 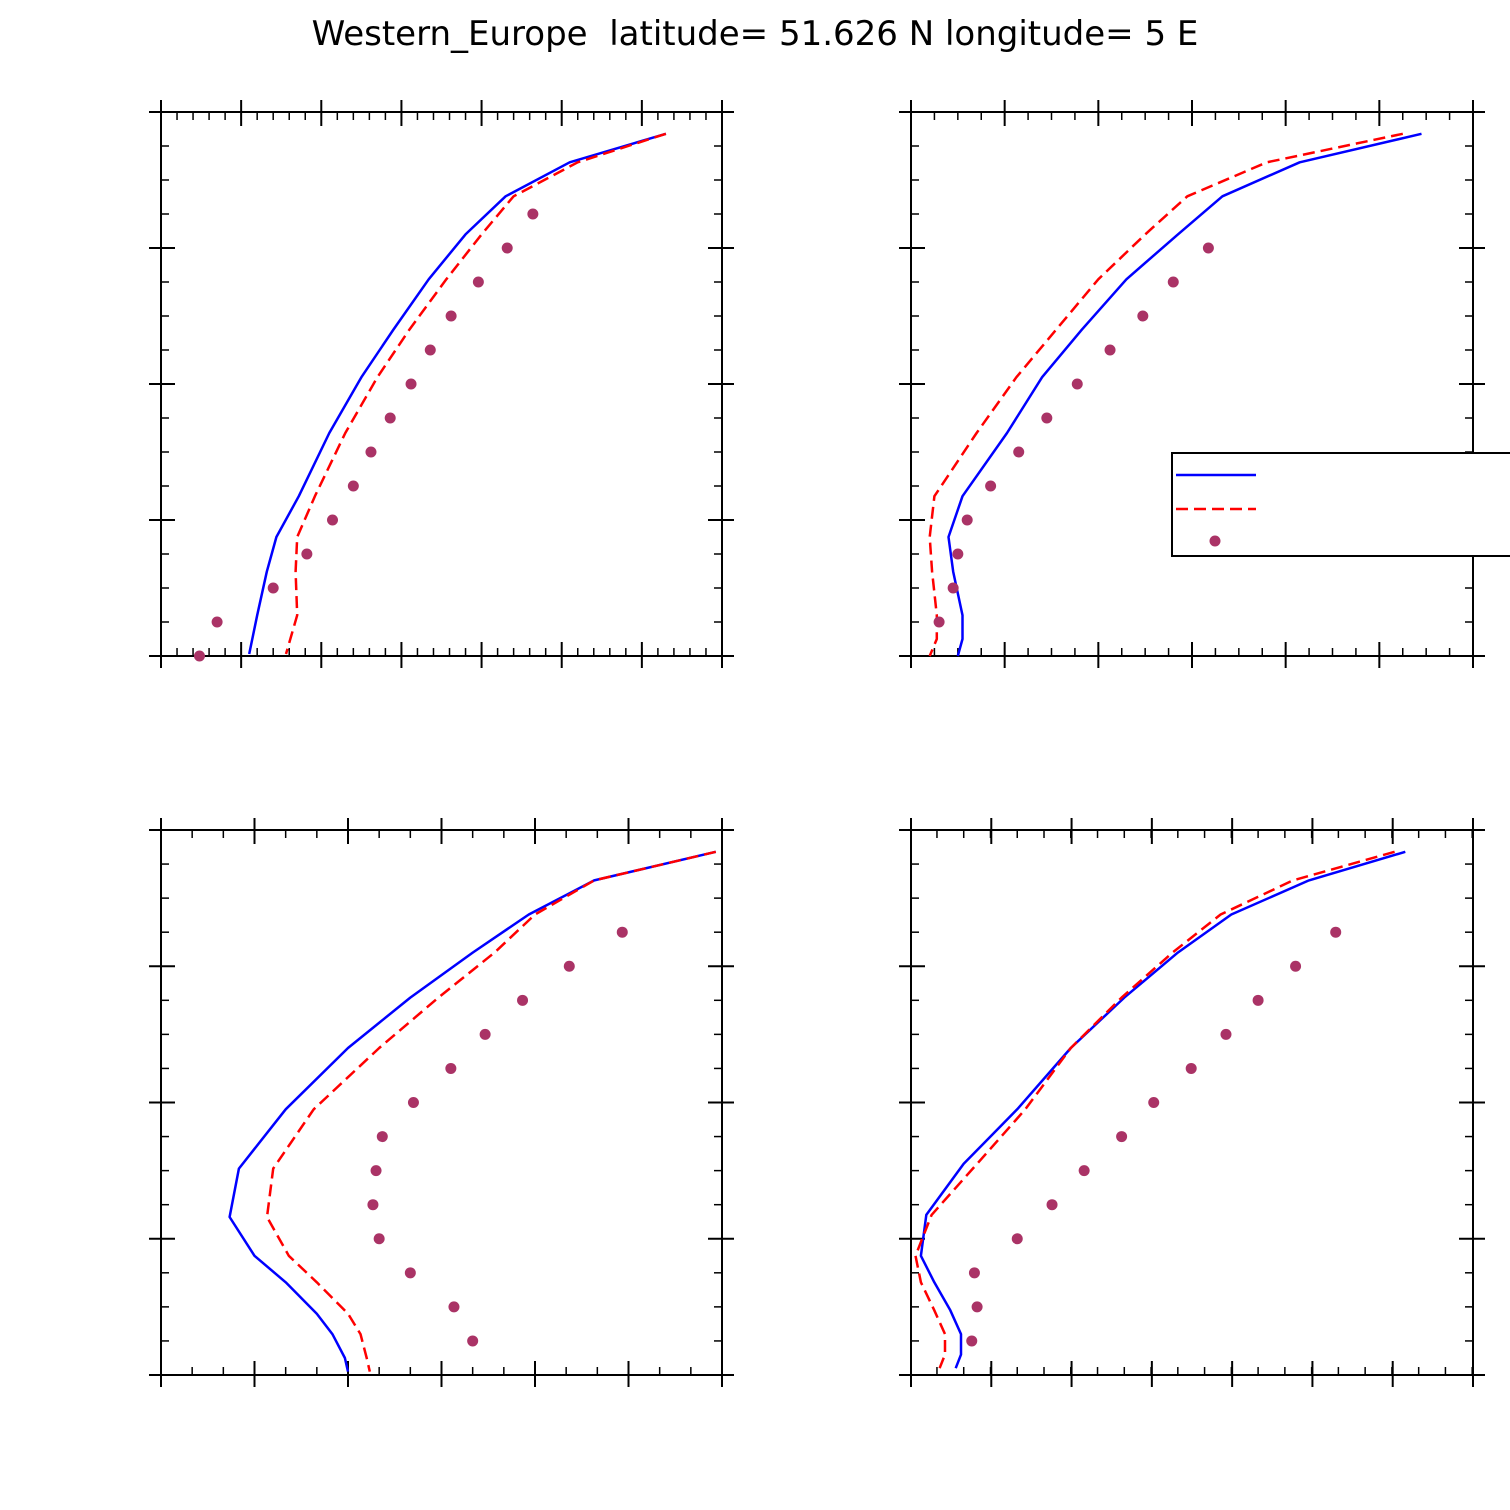 I want to click on legend-box, so click(x=1340, y=504).